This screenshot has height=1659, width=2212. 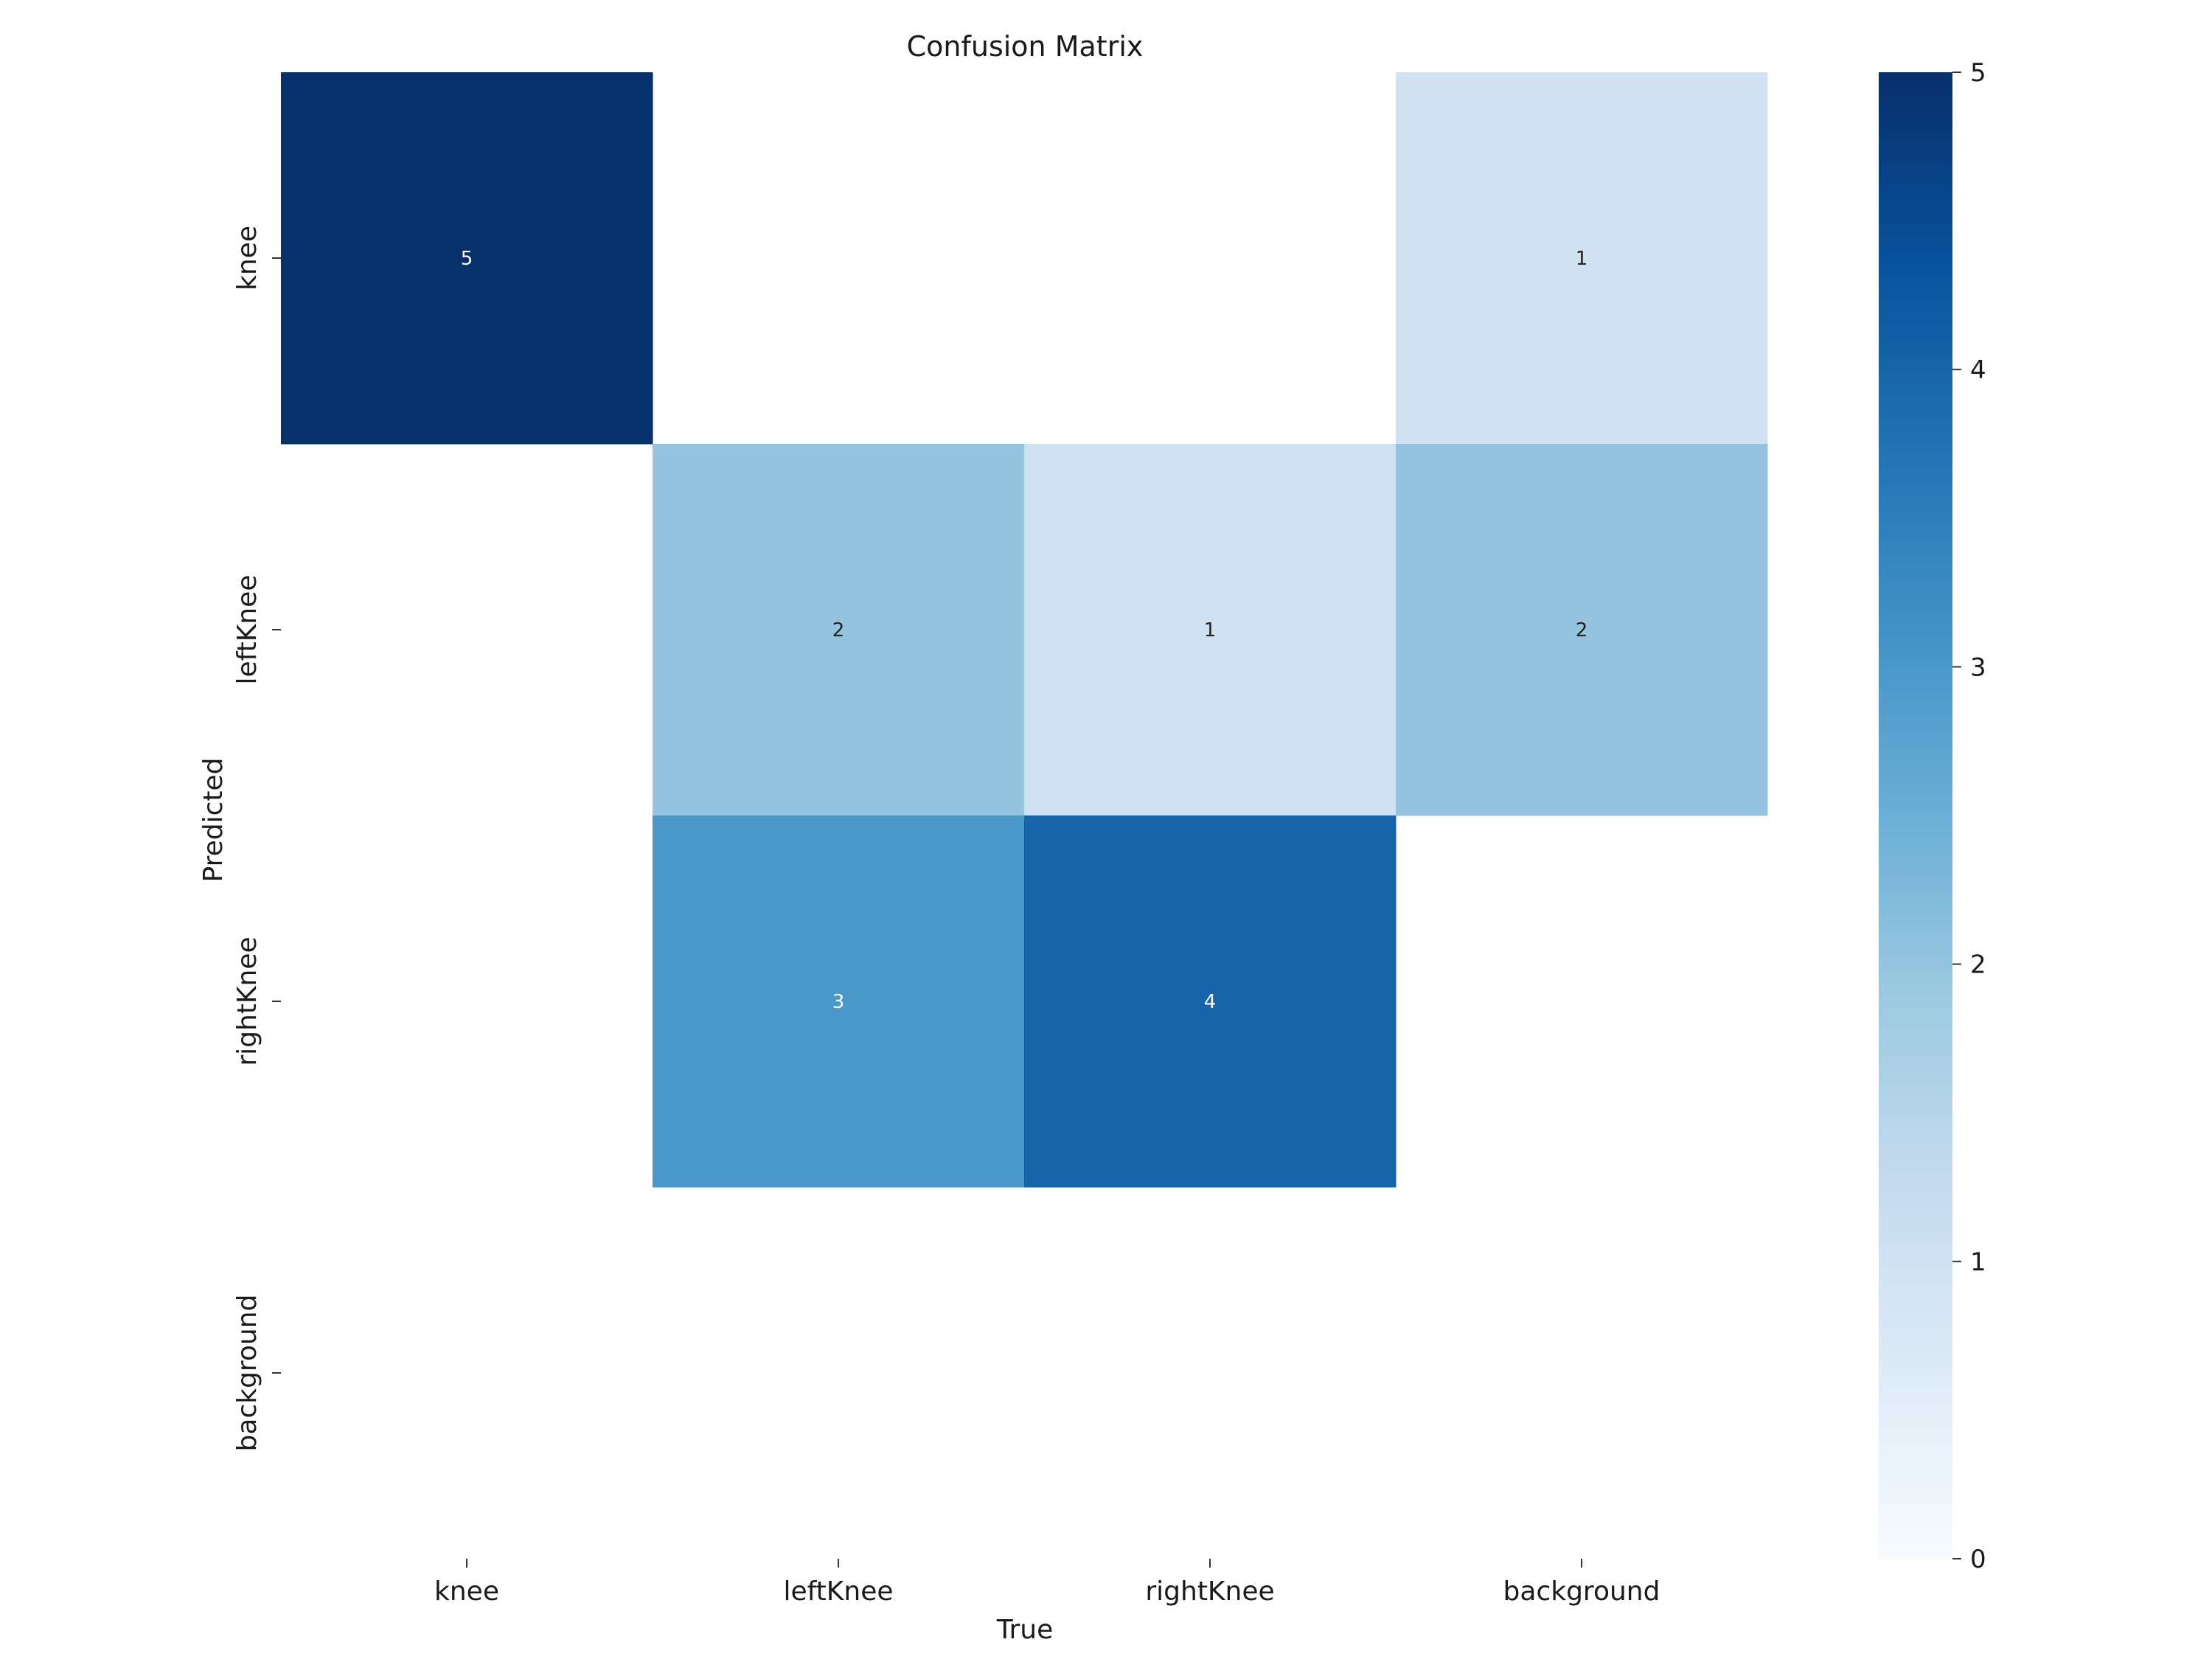 What do you see at coordinates (213, 820) in the screenshot?
I see `y-axis-label: Predicted` at bounding box center [213, 820].